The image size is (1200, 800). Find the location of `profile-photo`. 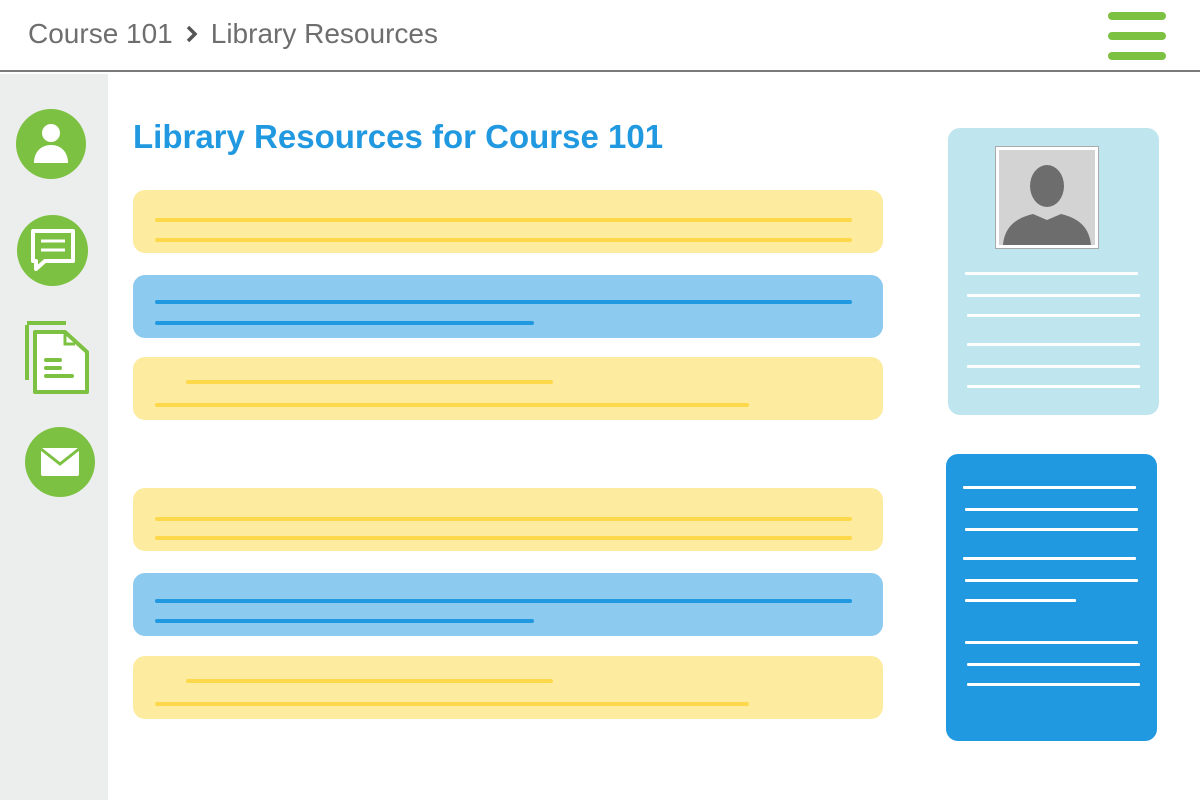

profile-photo is located at coordinates (1047, 197).